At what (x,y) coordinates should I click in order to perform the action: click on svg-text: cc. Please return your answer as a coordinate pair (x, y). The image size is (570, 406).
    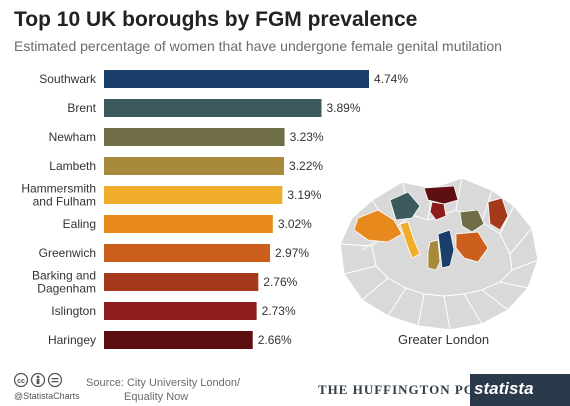
    Looking at the image, I should click on (21, 381).